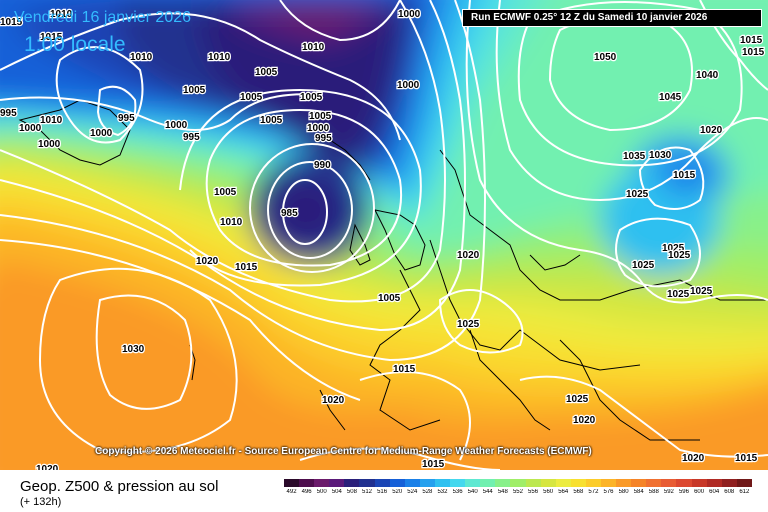 The image size is (768, 512). Describe the element at coordinates (367, 492) in the screenshot. I see `color-scale-label: 512` at that location.